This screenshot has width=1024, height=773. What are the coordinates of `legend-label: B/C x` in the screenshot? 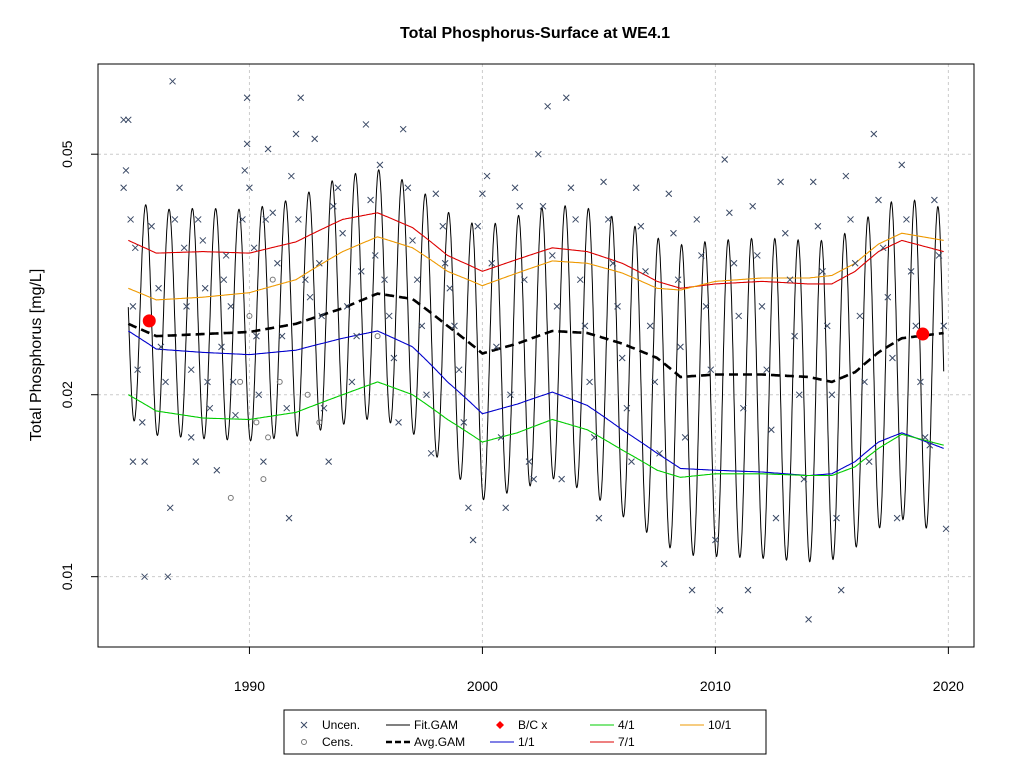 It's located at (532, 725).